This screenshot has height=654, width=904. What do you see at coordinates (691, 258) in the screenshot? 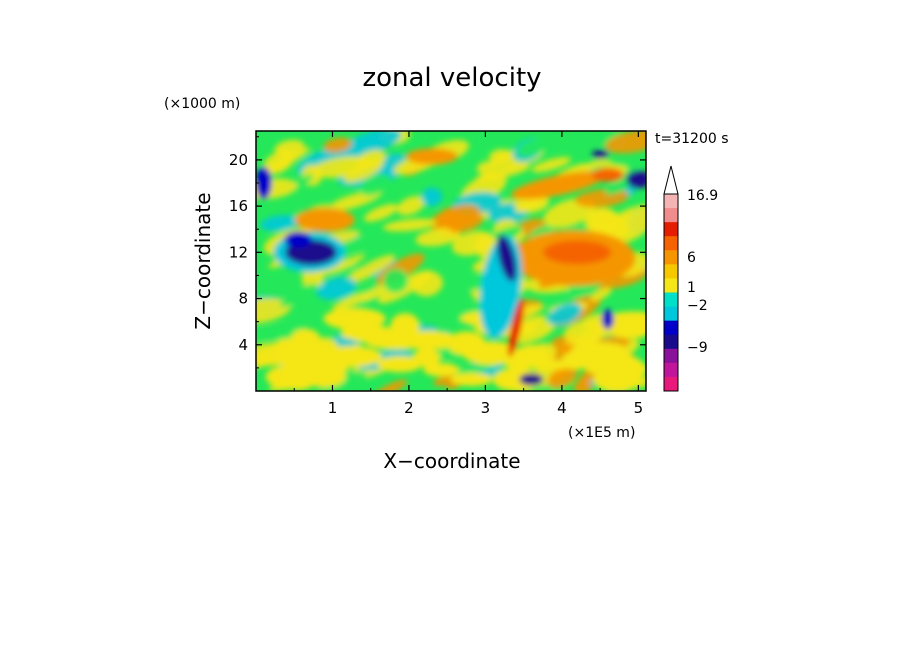
I see `colorbar-label: 6` at bounding box center [691, 258].